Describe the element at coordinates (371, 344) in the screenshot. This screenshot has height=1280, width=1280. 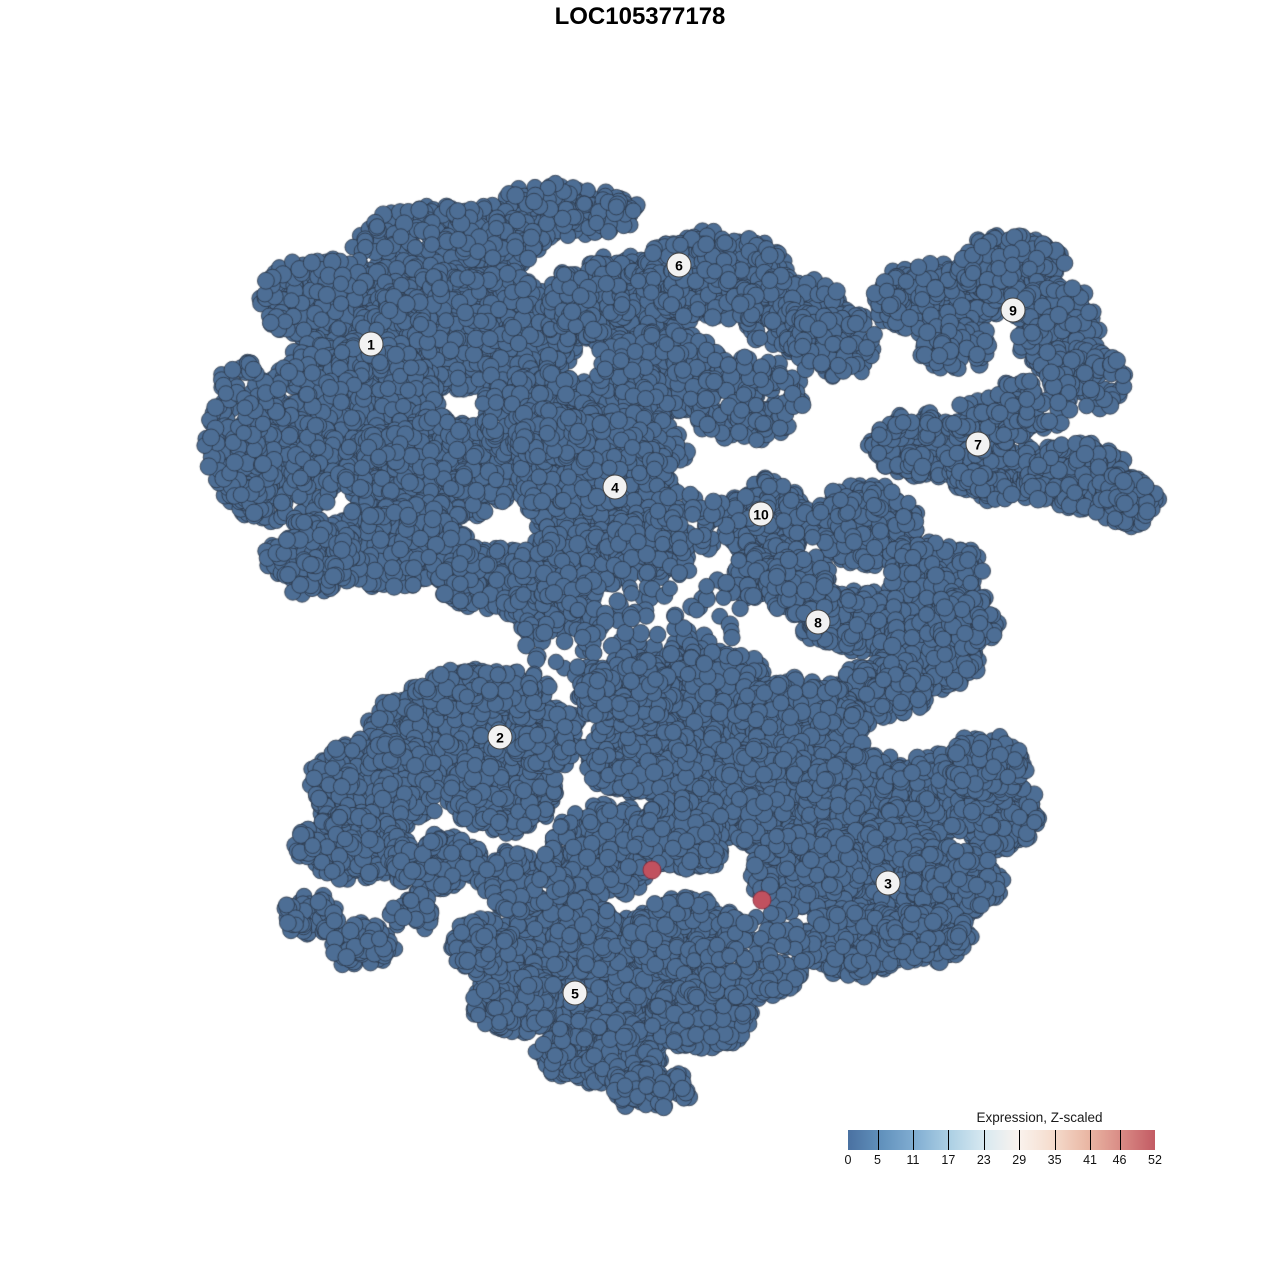
I see `cluster-label-1: 1` at that location.